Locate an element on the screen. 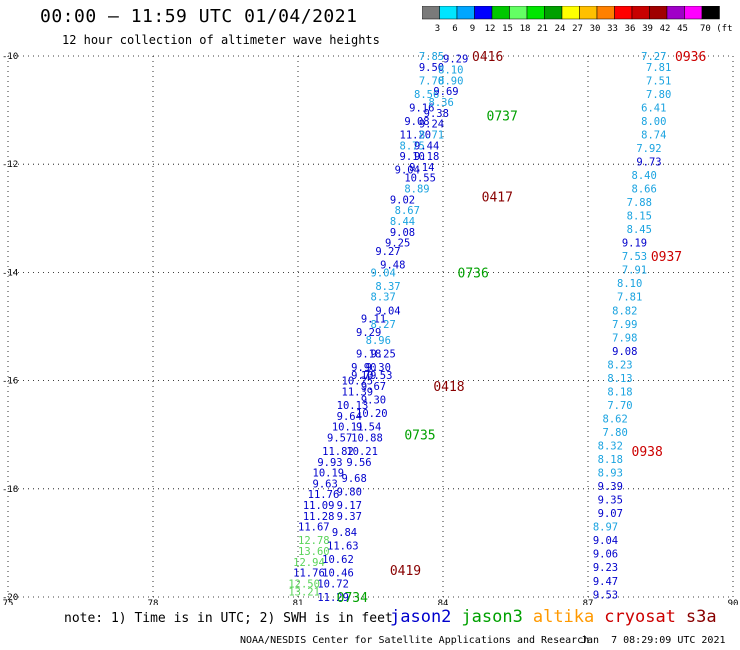 The width and height of the screenshot is (740, 650). wave-height-label: 10.53 is located at coordinates (377, 376).